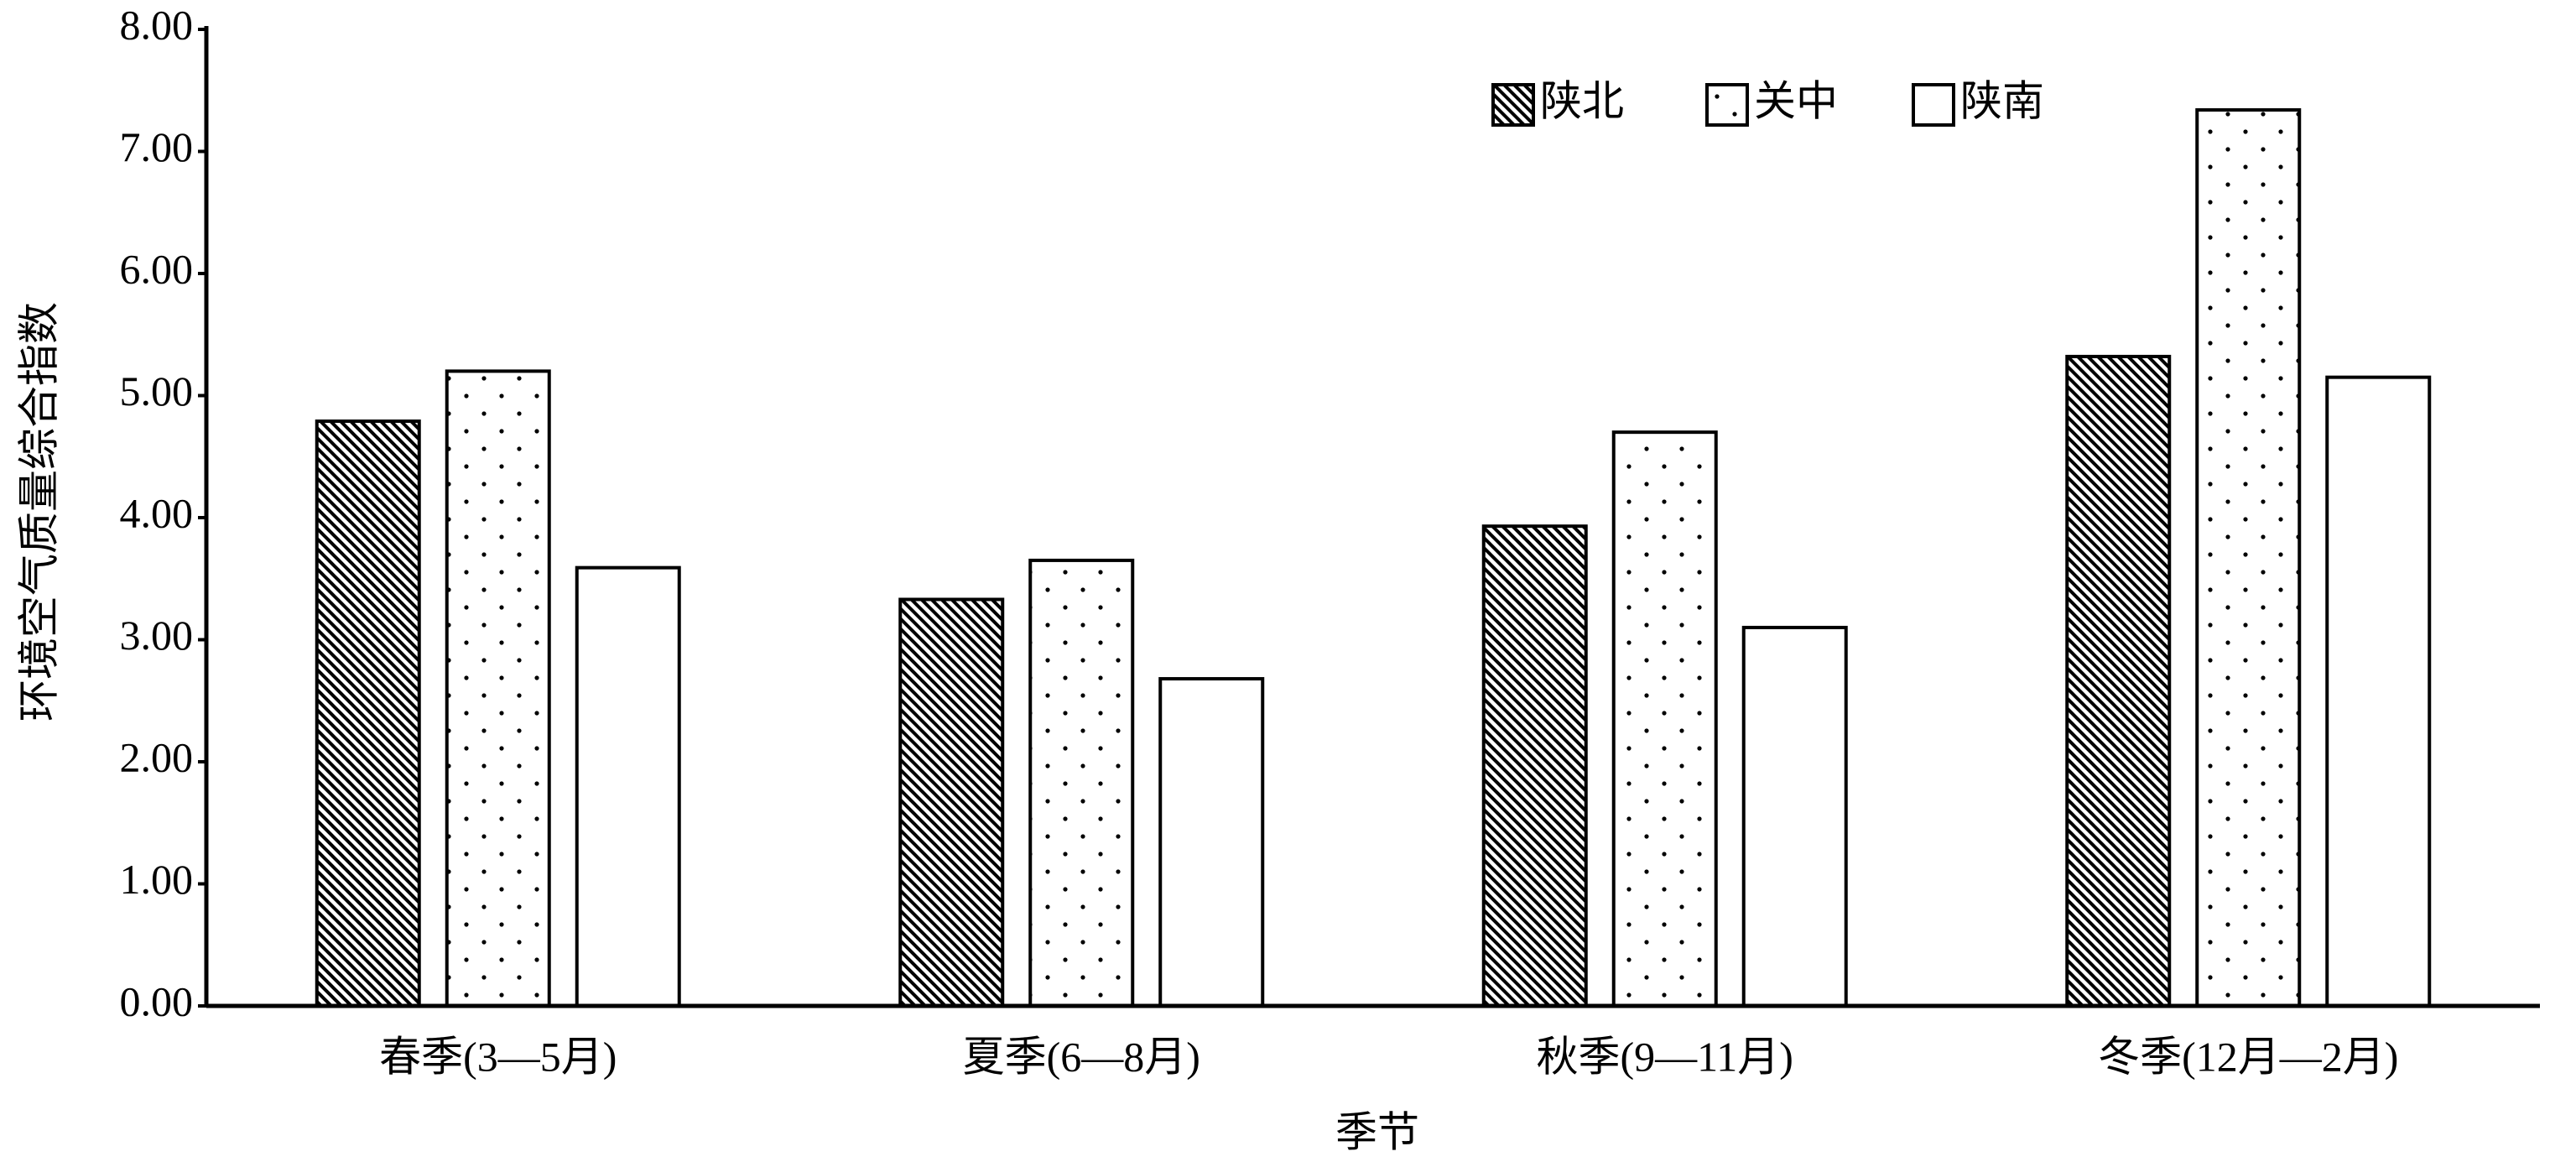 The height and width of the screenshot is (1167, 2576). What do you see at coordinates (38, 512) in the screenshot?
I see `y-axis-title: 环境空气质量综合指数` at bounding box center [38, 512].